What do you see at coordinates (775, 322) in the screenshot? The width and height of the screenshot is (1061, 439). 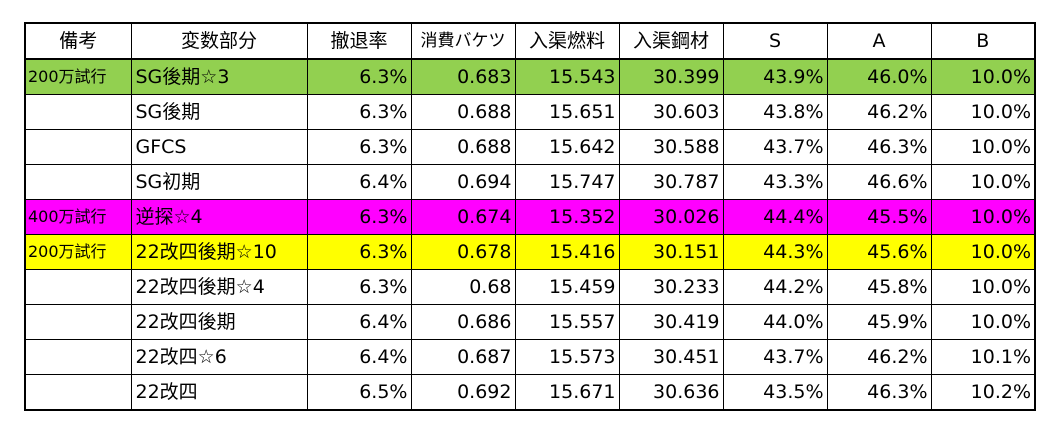 I see `cell-s: 44.0%` at bounding box center [775, 322].